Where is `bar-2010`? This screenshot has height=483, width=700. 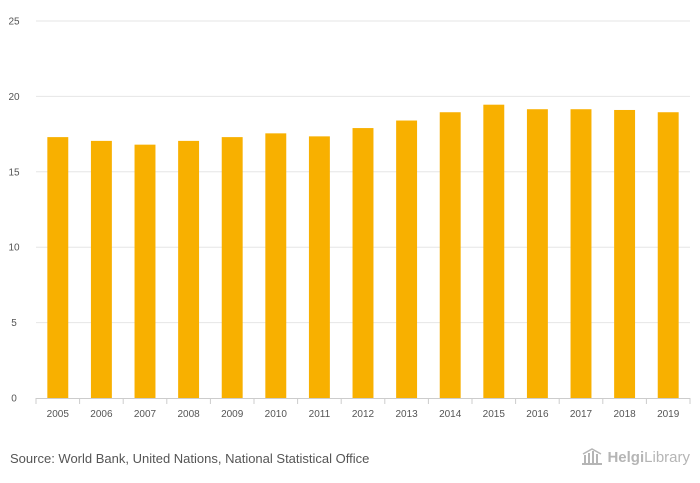
bar-2010 is located at coordinates (276, 265).